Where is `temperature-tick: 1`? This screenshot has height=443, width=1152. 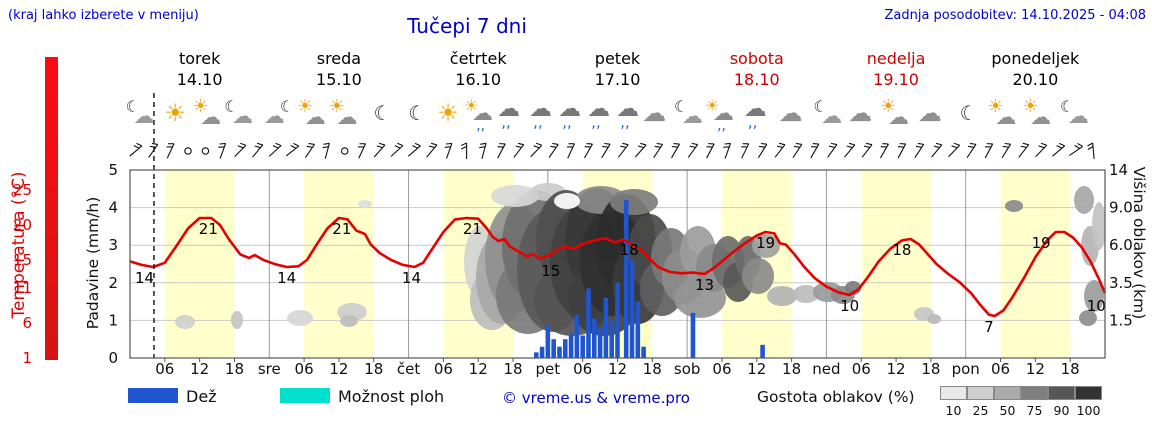 temperature-tick: 1 is located at coordinates (27, 358).